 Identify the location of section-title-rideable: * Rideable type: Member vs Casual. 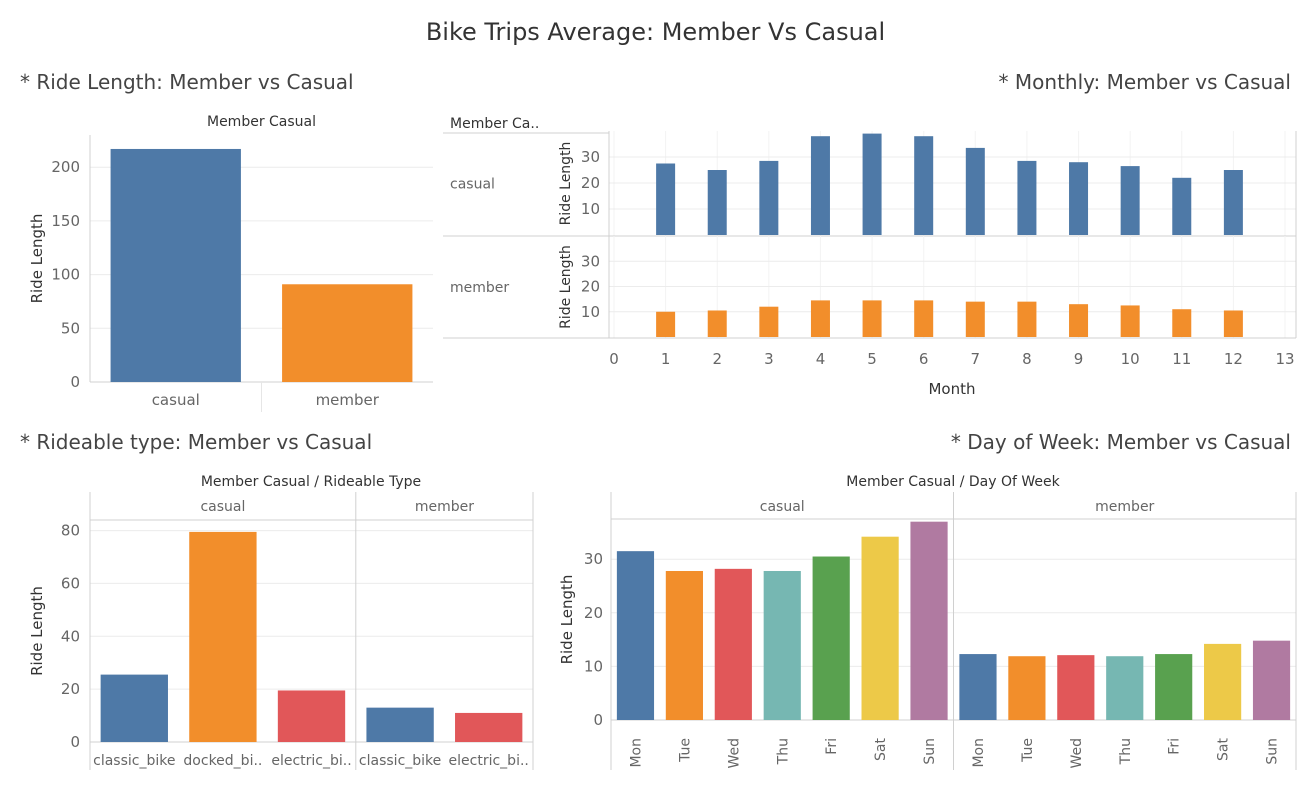
(196, 442).